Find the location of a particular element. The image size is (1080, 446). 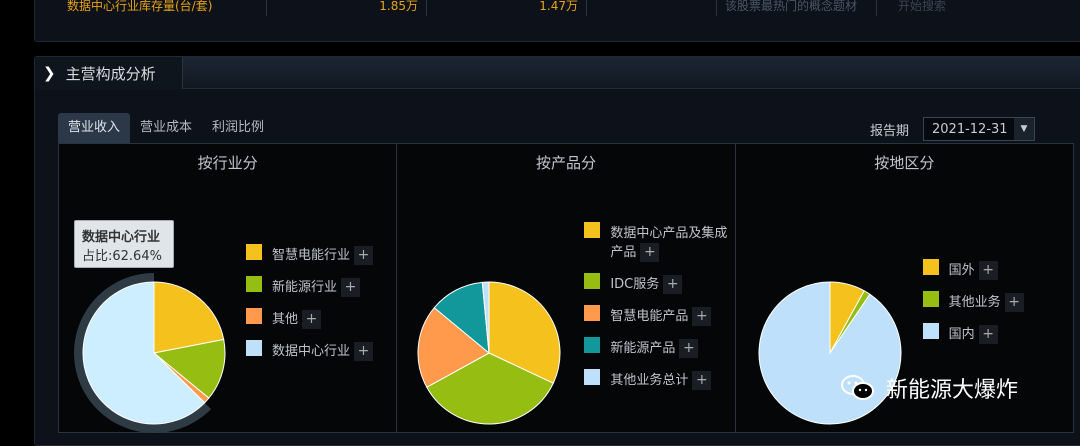

legend-item: 其他 + is located at coordinates (309, 318).